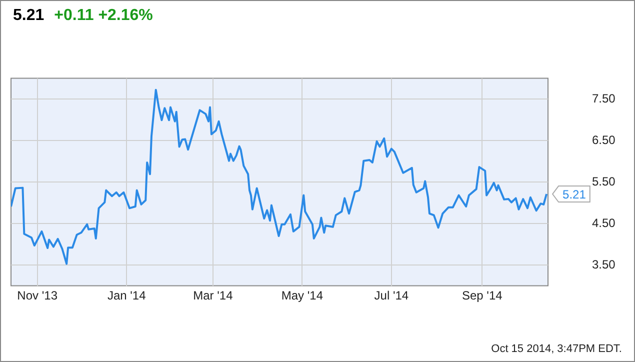 The image size is (635, 362). Describe the element at coordinates (604, 181) in the screenshot. I see `y-tick-label: 5.50` at that location.